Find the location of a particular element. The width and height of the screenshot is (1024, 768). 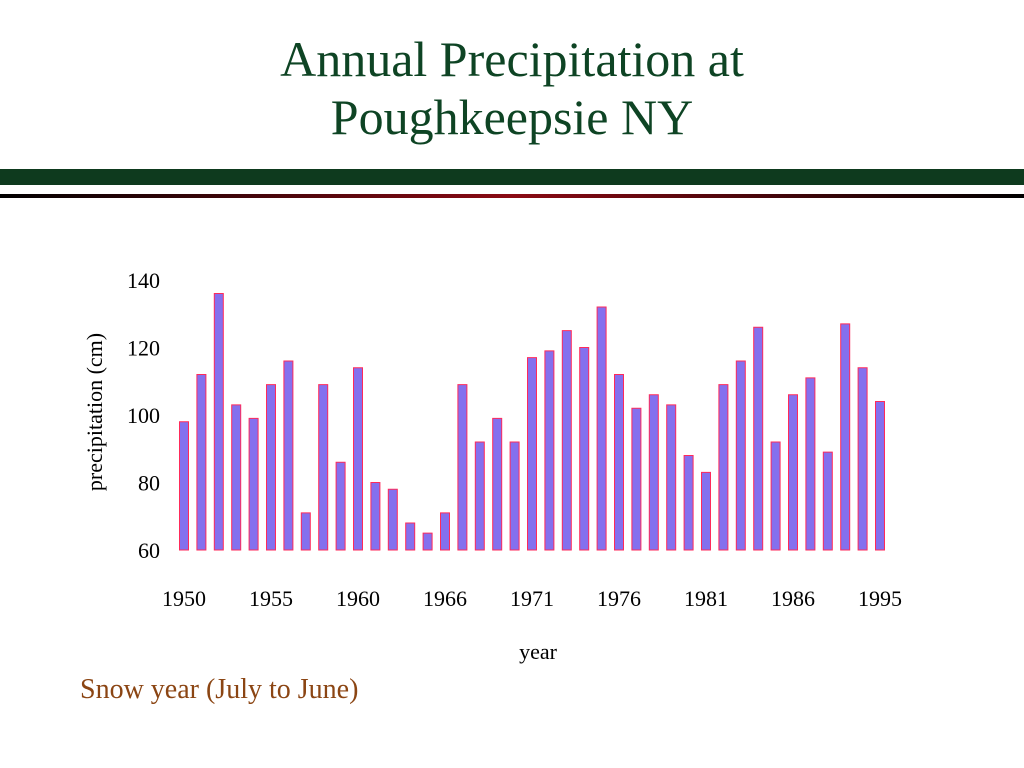

title-divider-thick is located at coordinates (512, 177).